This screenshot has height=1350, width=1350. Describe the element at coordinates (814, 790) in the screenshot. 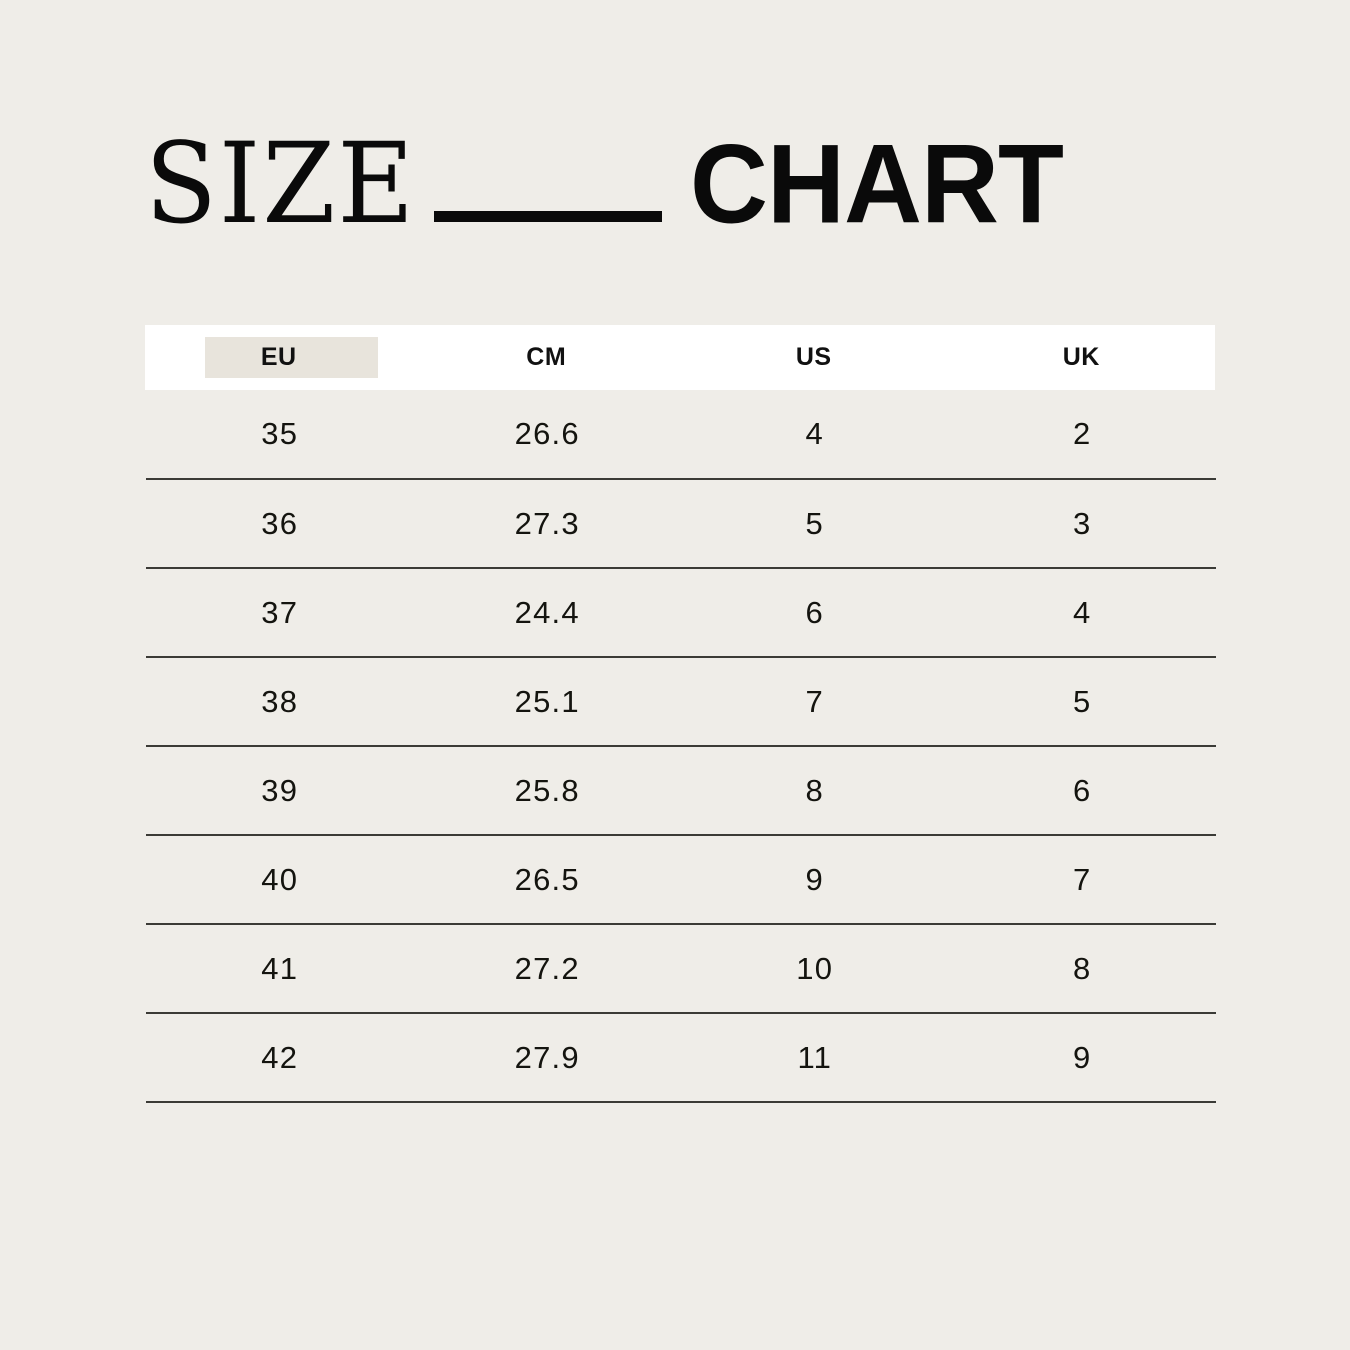

I see `cell-us: 8` at that location.